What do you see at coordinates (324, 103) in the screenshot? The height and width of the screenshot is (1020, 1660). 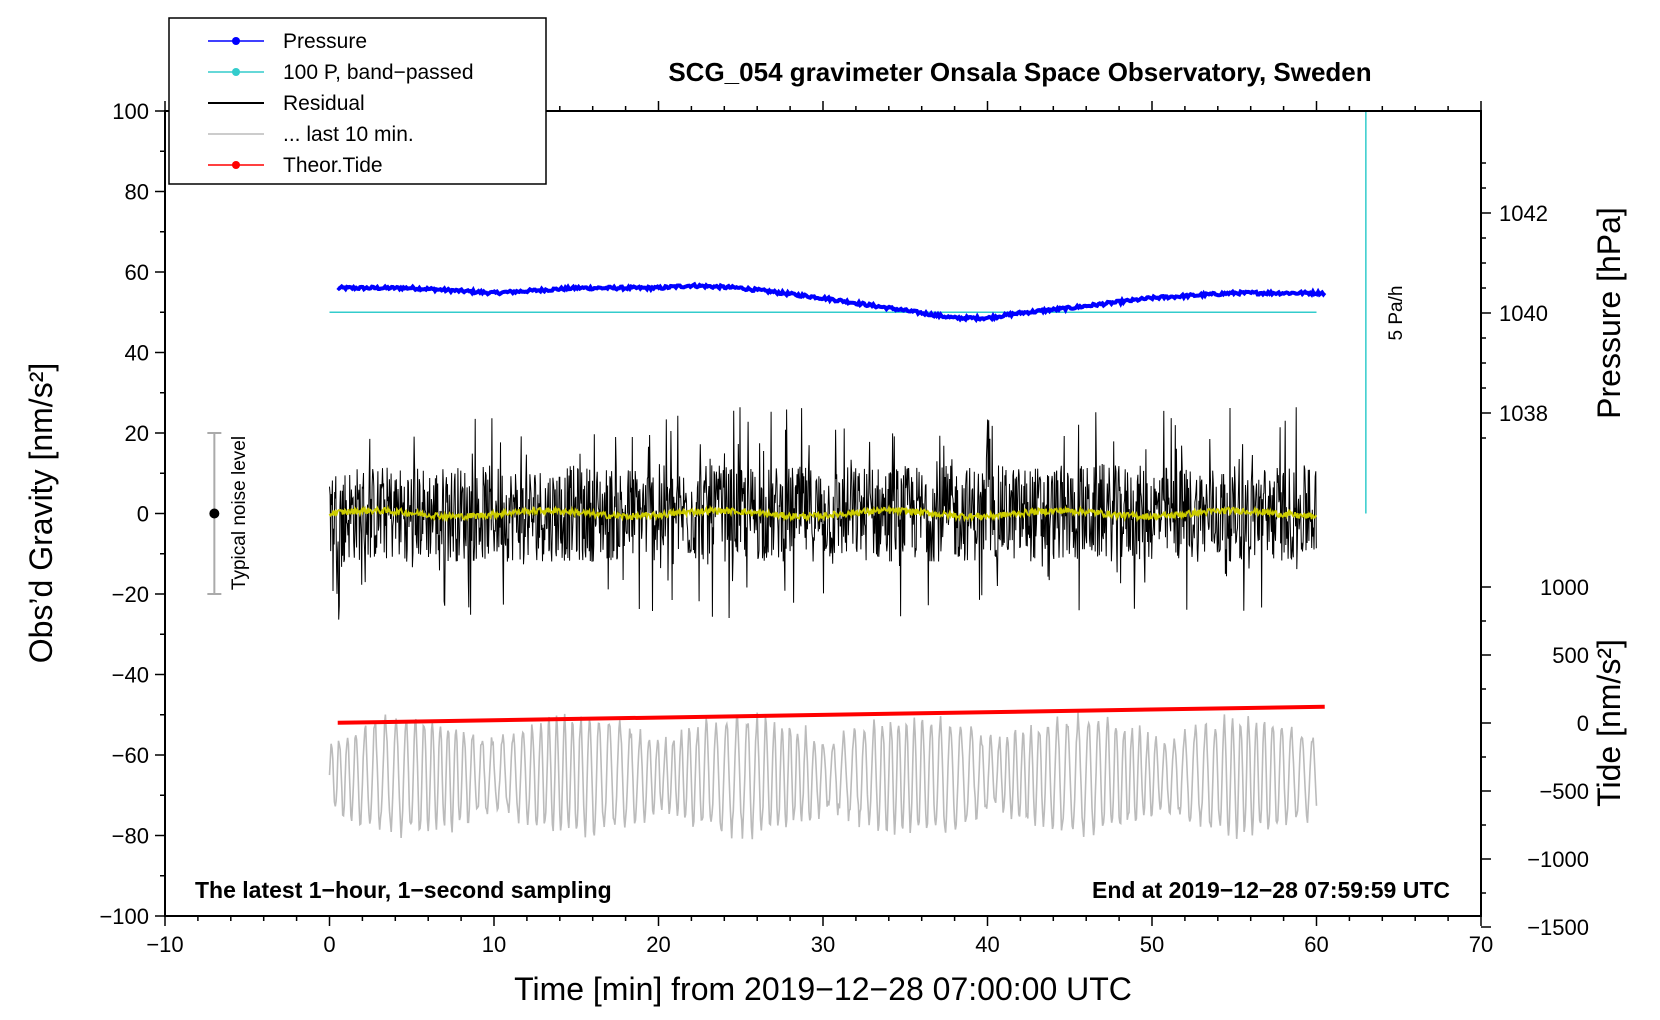 I see `legend-item-label: Residual` at bounding box center [324, 103].